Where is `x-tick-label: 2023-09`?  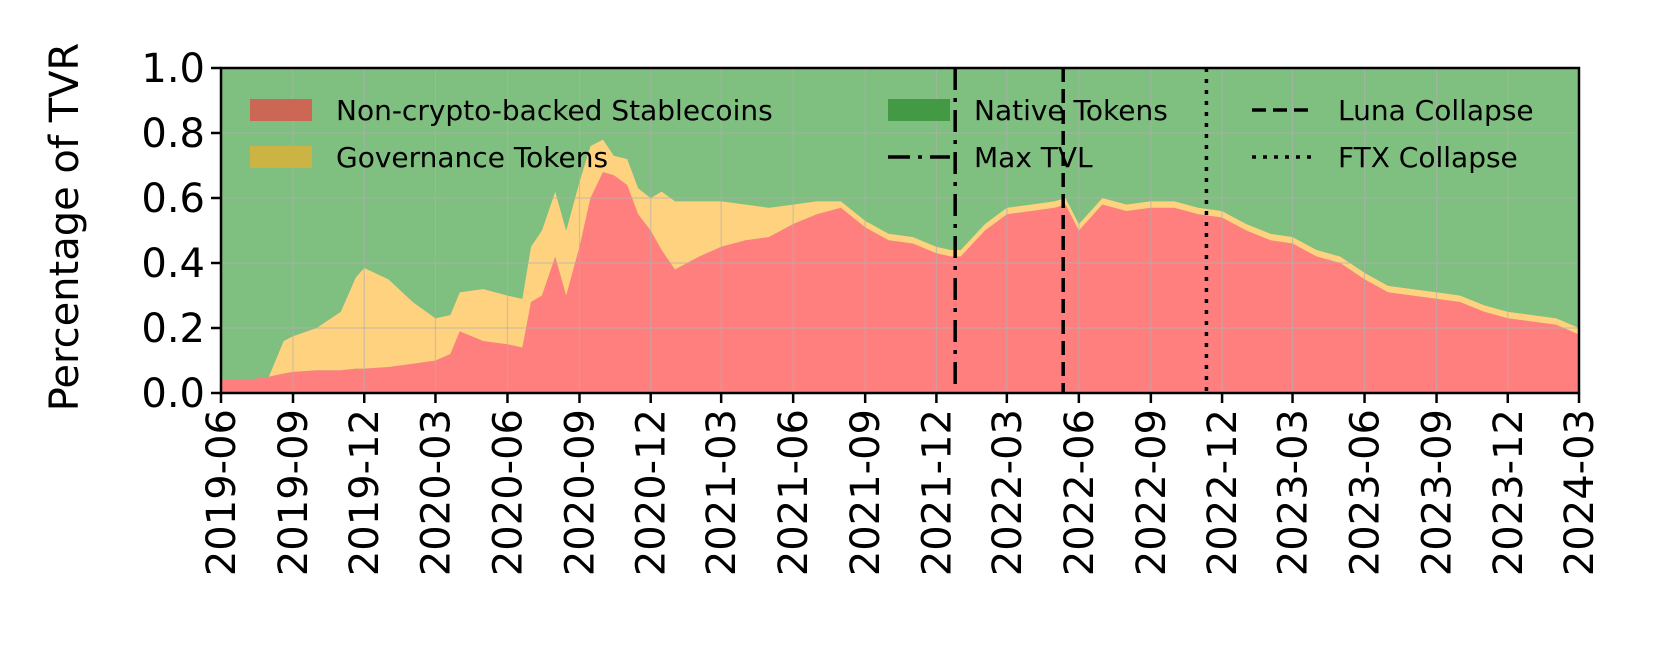 x-tick-label: 2023-09 is located at coordinates (1438, 492).